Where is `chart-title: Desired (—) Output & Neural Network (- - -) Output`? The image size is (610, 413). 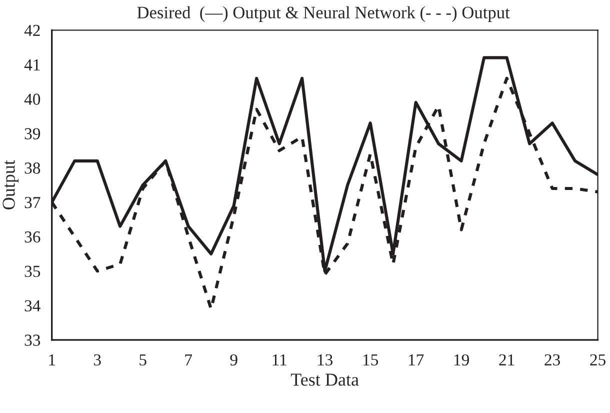 chart-title: Desired (—) Output & Neural Network (- - -) Output is located at coordinates (323, 14).